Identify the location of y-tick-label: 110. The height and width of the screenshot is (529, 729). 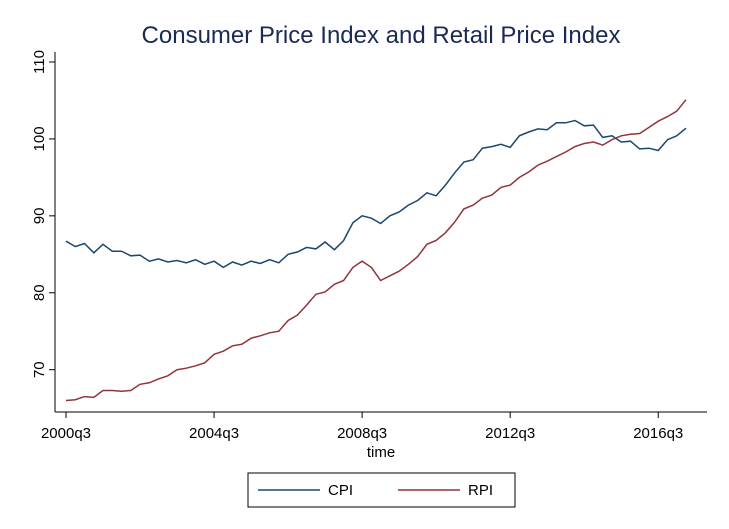
(39, 62).